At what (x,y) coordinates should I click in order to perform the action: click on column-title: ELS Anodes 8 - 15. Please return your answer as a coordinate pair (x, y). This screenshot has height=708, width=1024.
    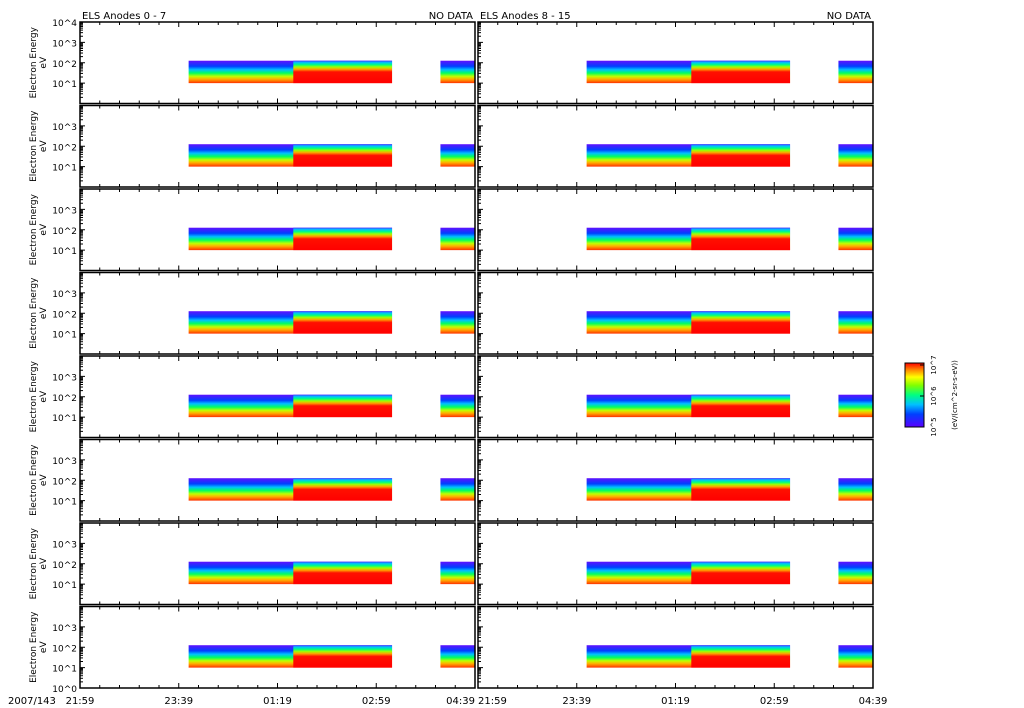
    Looking at the image, I should click on (525, 16).